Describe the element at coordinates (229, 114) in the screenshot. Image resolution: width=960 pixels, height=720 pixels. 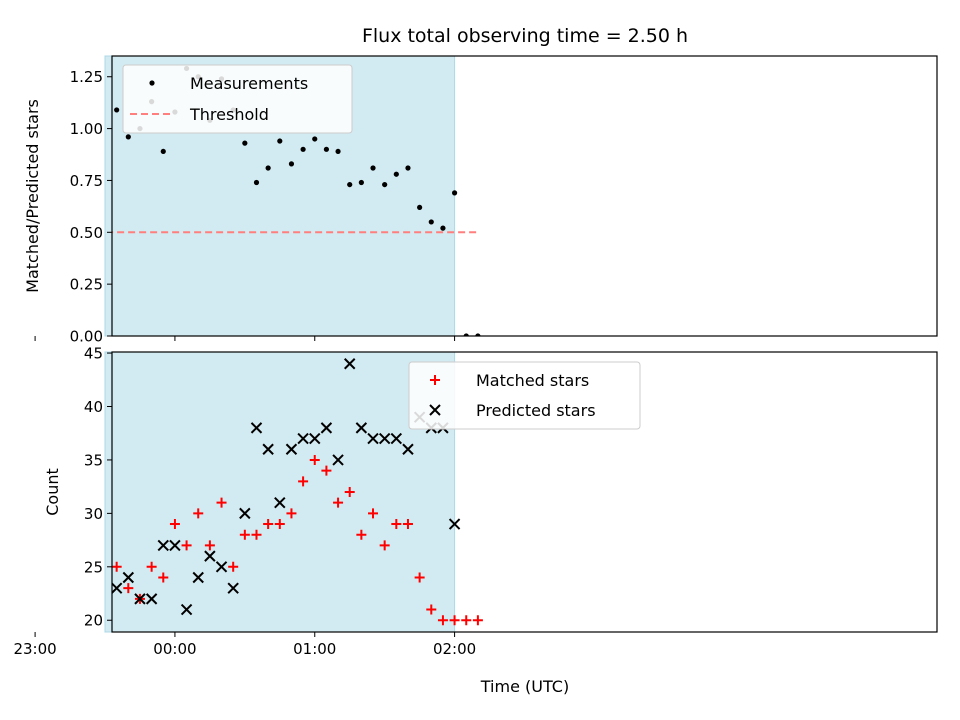
I see `legend-threshold-label: Threshold` at that location.